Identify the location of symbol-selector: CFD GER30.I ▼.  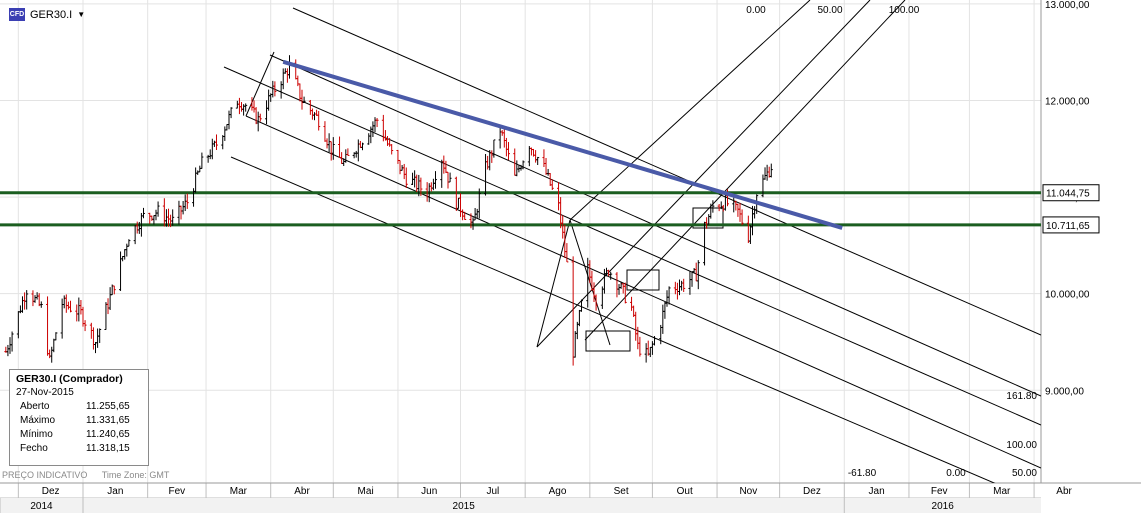
(47, 14).